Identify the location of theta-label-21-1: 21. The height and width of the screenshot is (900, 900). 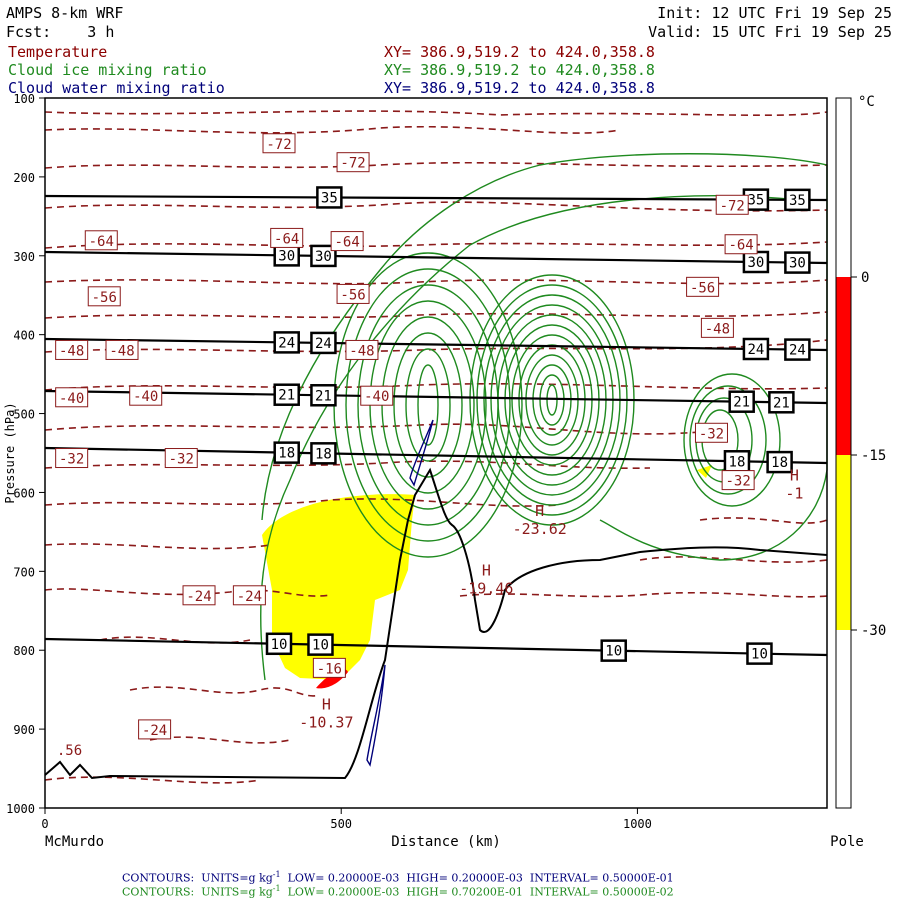
(323, 396).